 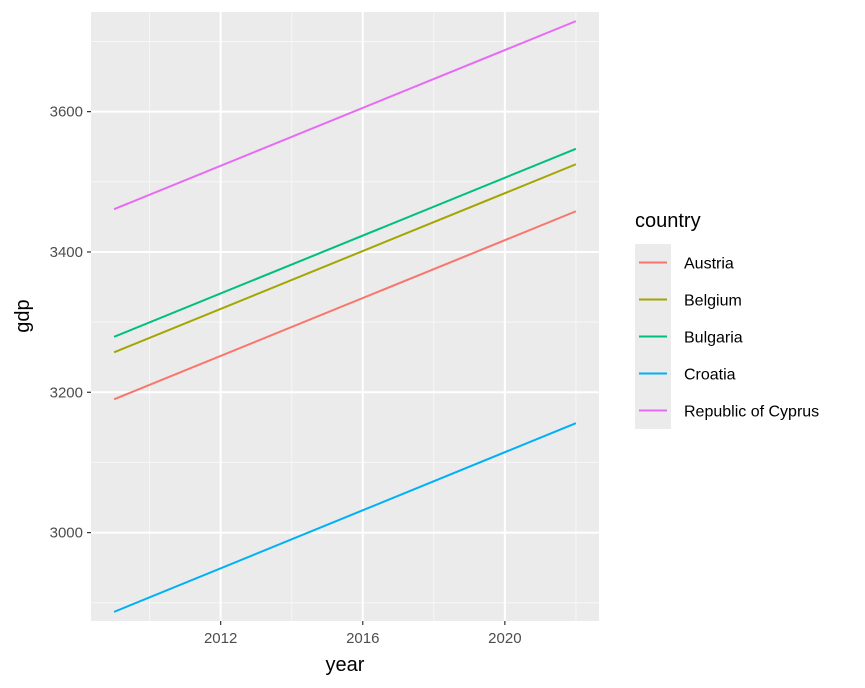 What do you see at coordinates (220, 638) in the screenshot?
I see `x-tick-label: 2012` at bounding box center [220, 638].